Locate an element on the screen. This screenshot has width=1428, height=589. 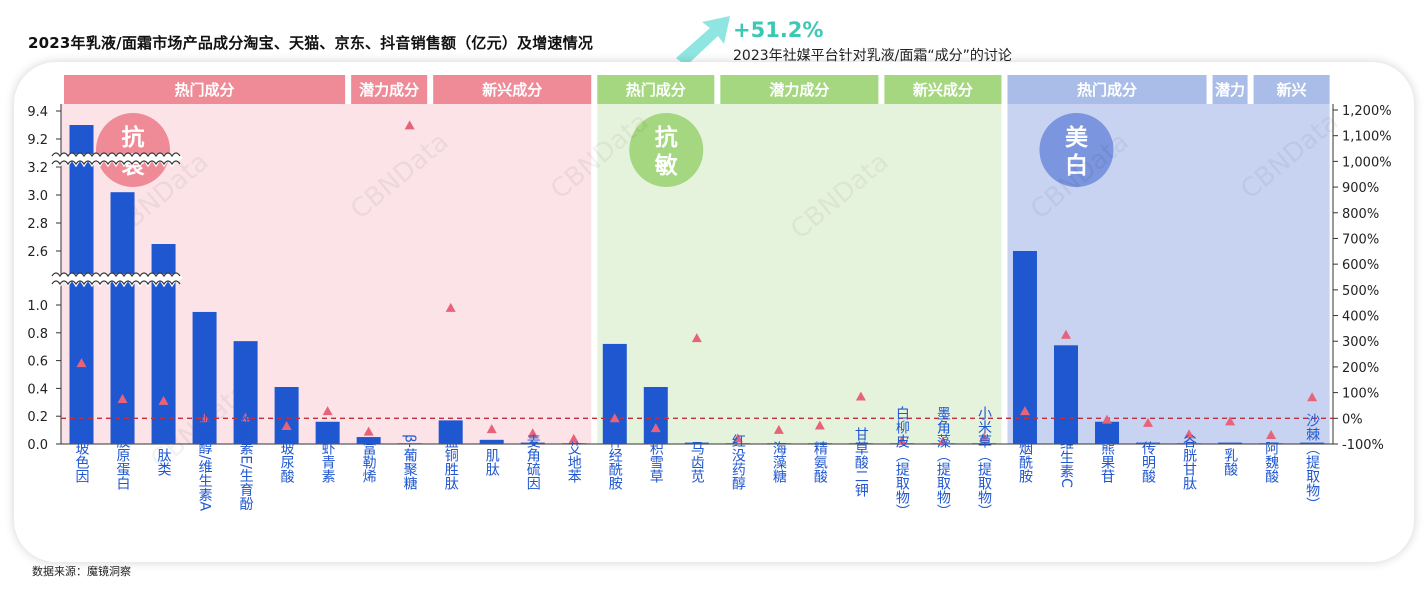
category-label: 玻尿酸 is located at coordinates (287, 462).